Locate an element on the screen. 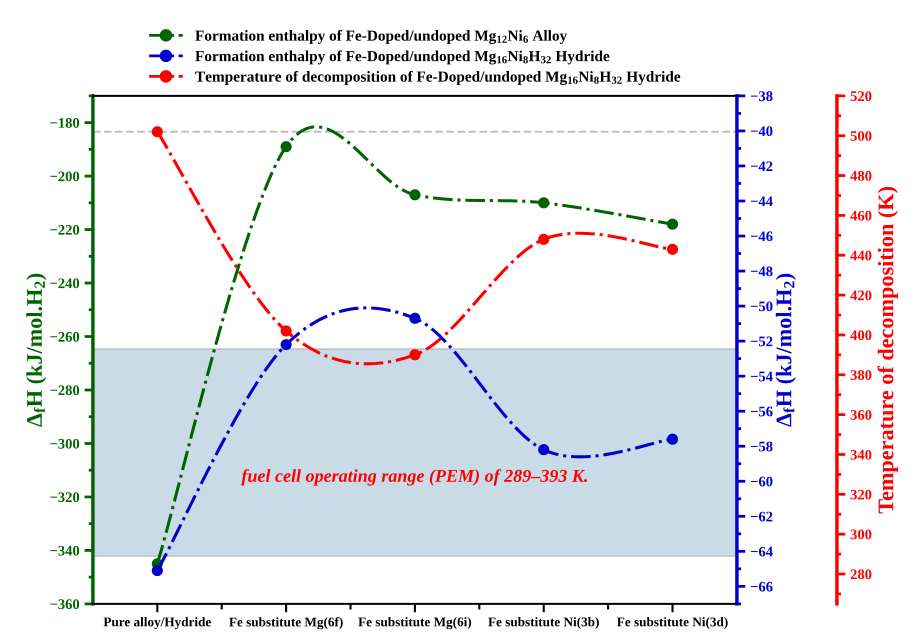 The width and height of the screenshot is (920, 635). y3-tick-label: 280 is located at coordinates (861, 574).